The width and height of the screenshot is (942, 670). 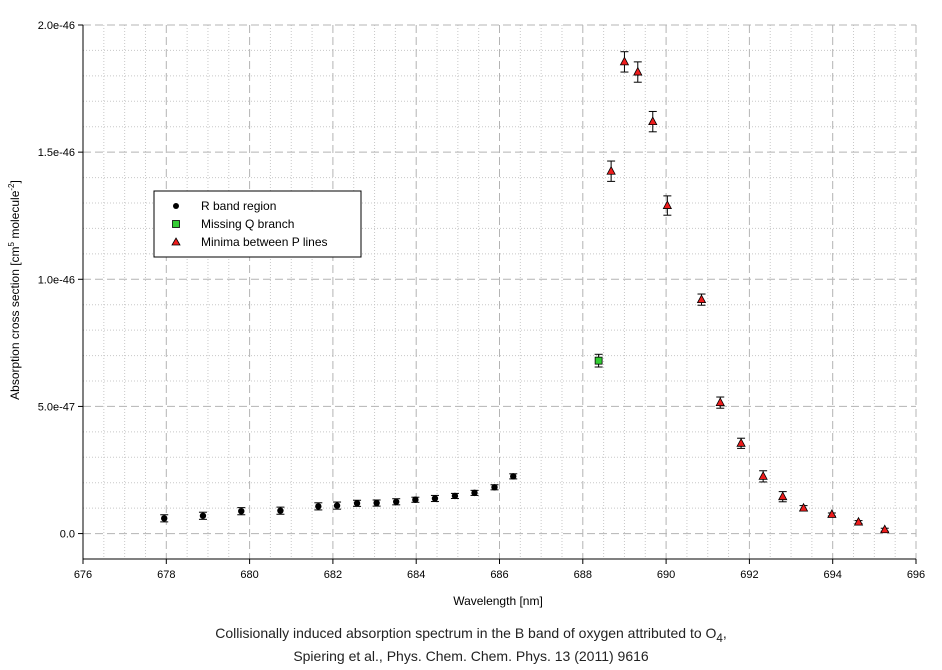 I want to click on caption-line-1-subscript: 4, so click(x=719, y=638).